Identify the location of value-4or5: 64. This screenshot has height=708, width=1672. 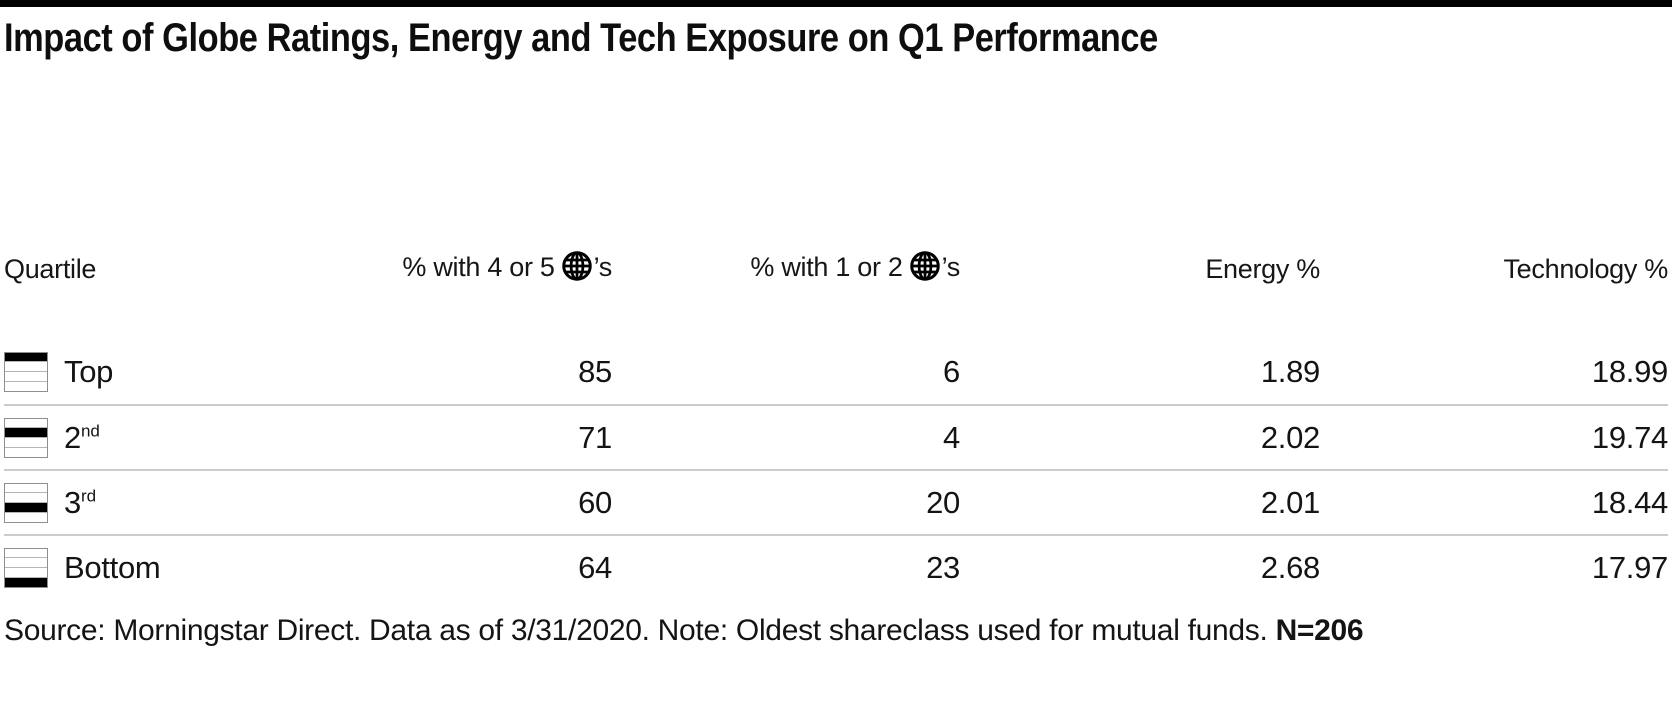
(595, 567).